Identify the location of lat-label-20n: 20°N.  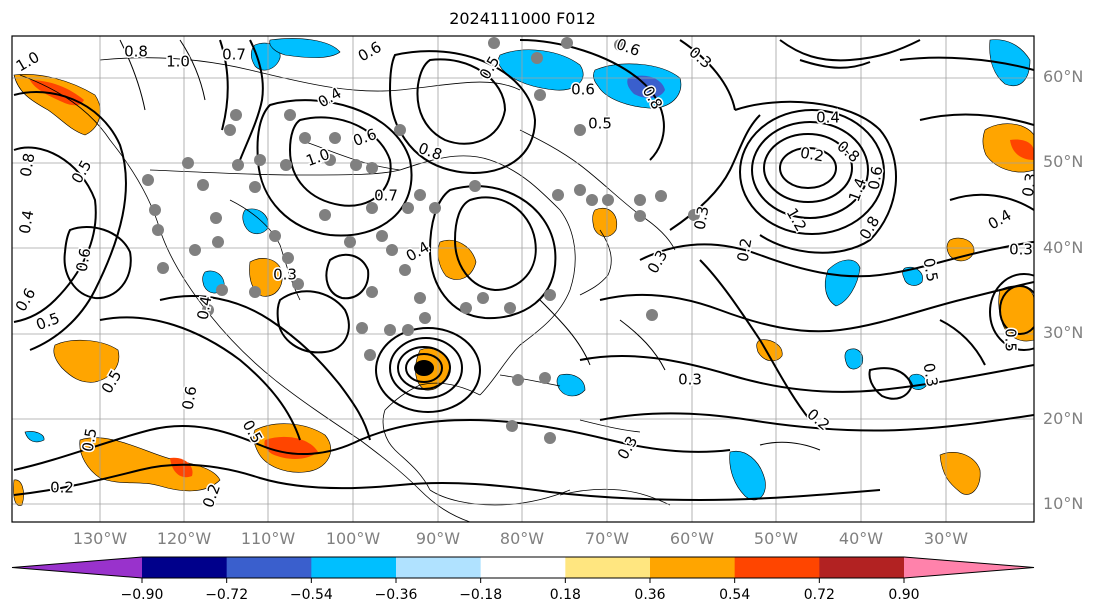
(1063, 418).